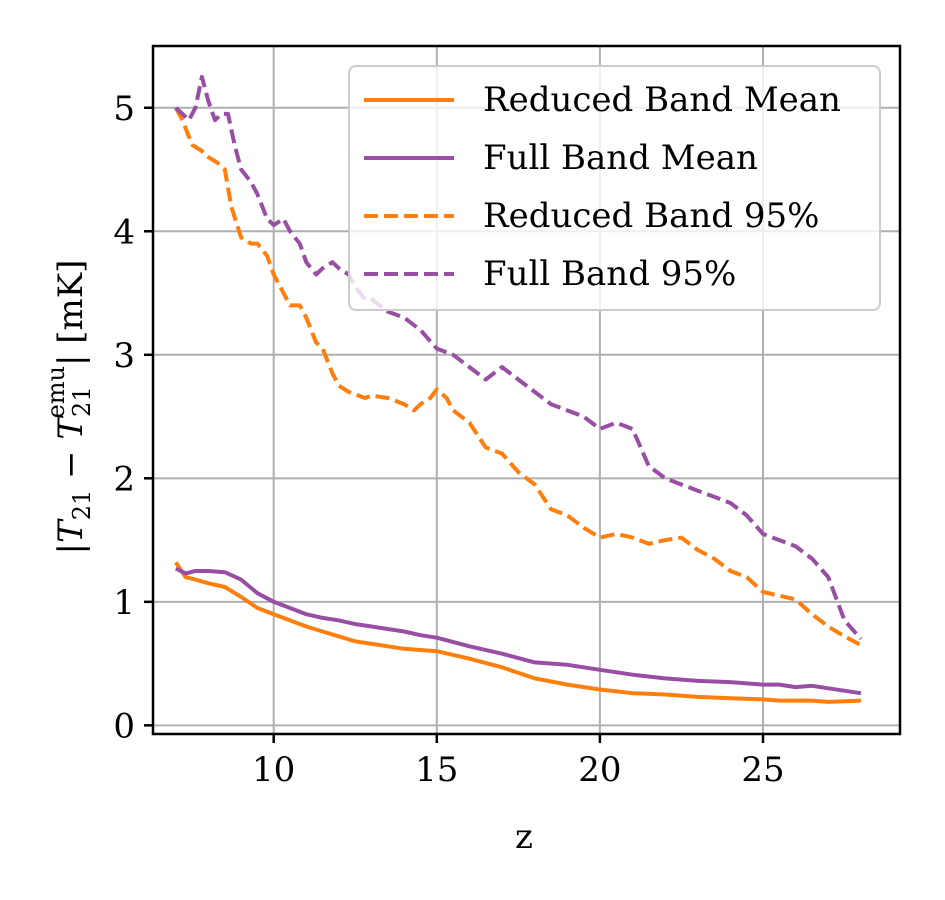  I want to click on legend-entry: Full Band Mean, so click(561, 158).